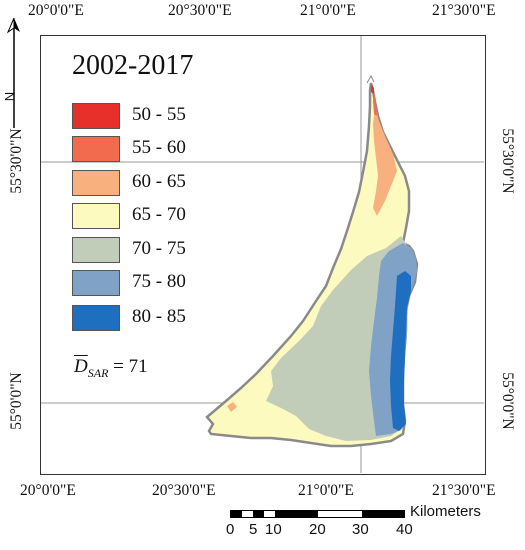 The image size is (525, 550). Describe the element at coordinates (464, 490) in the screenshot. I see `lon-label-bottom-4: 21°30'0"E` at that location.